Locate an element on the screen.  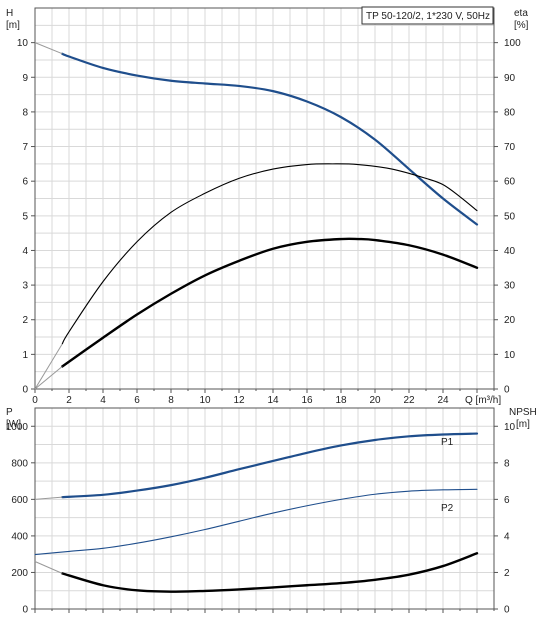
top-x-tick-label: 8 is located at coordinates (171, 400).